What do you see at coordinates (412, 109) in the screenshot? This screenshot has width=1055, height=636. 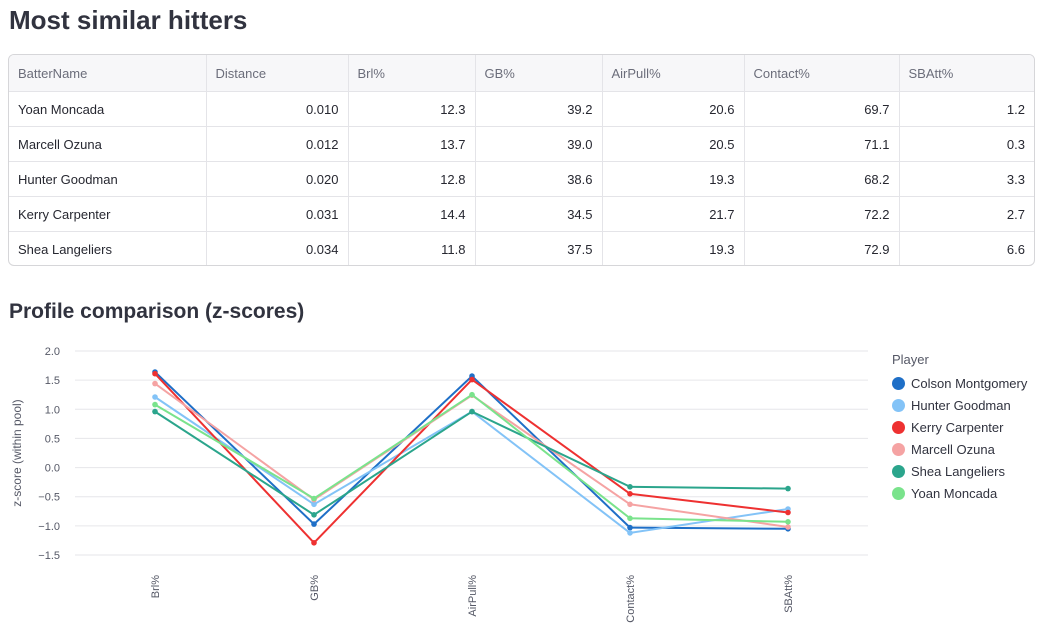 I see `cell-brl: 12.3` at bounding box center [412, 109].